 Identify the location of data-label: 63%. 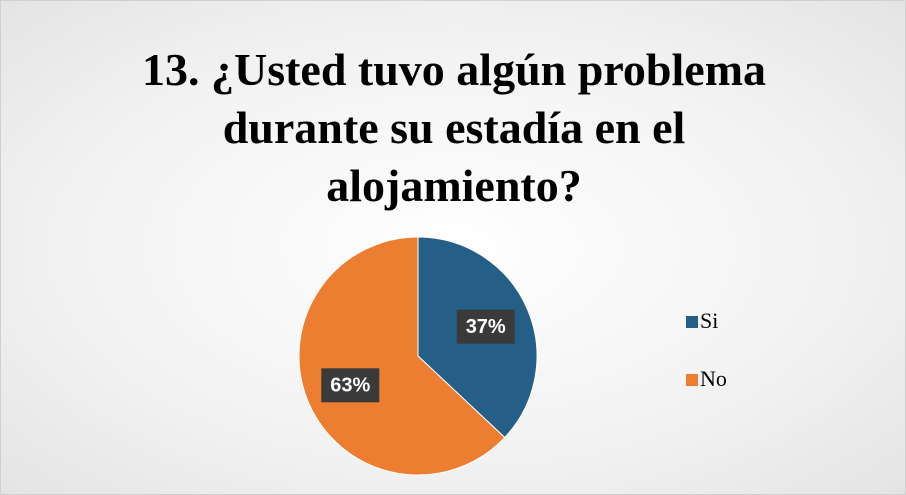
(350, 386).